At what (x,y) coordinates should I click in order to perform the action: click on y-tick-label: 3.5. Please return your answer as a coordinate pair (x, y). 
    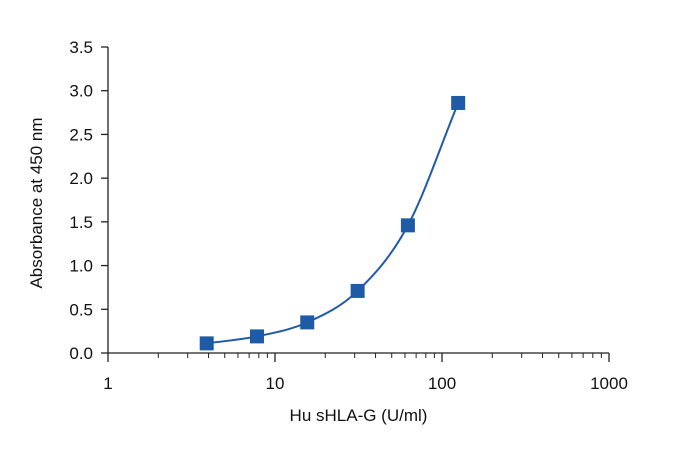
    Looking at the image, I should click on (81, 47).